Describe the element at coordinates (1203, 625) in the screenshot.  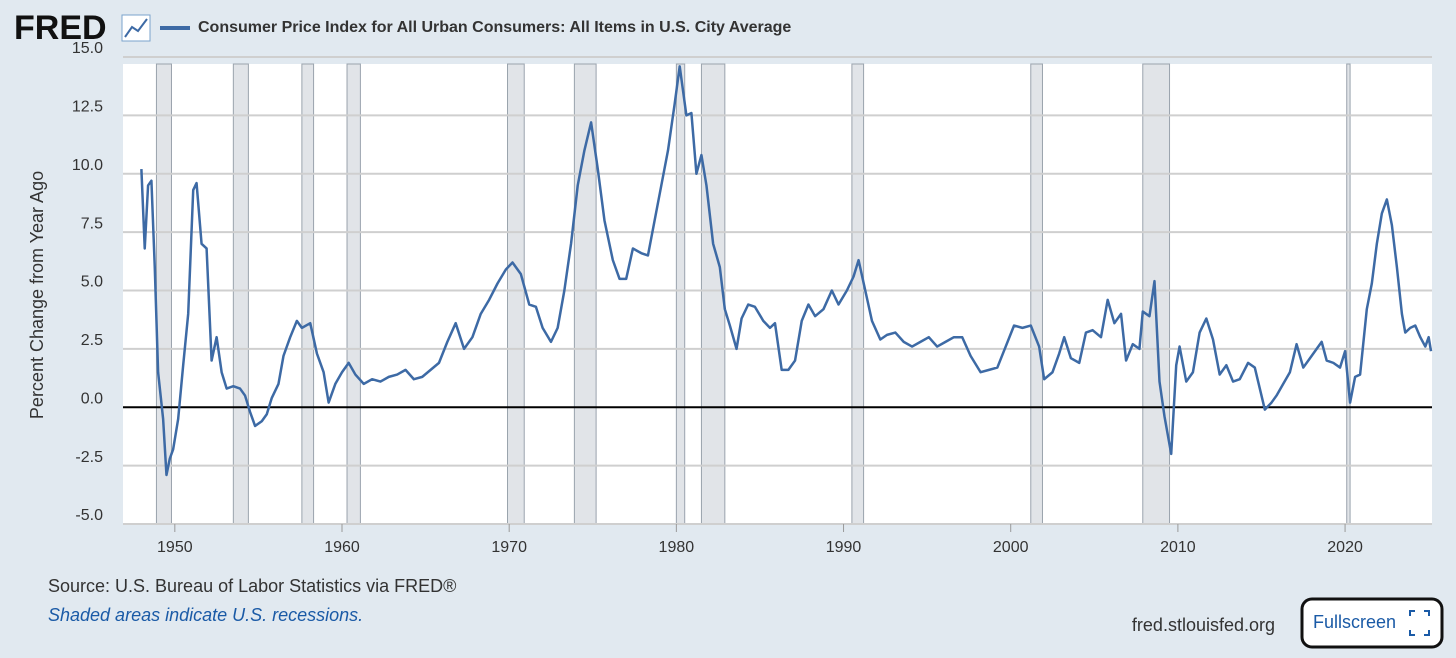
I see `site-url: fred.stlouisfed.org` at that location.